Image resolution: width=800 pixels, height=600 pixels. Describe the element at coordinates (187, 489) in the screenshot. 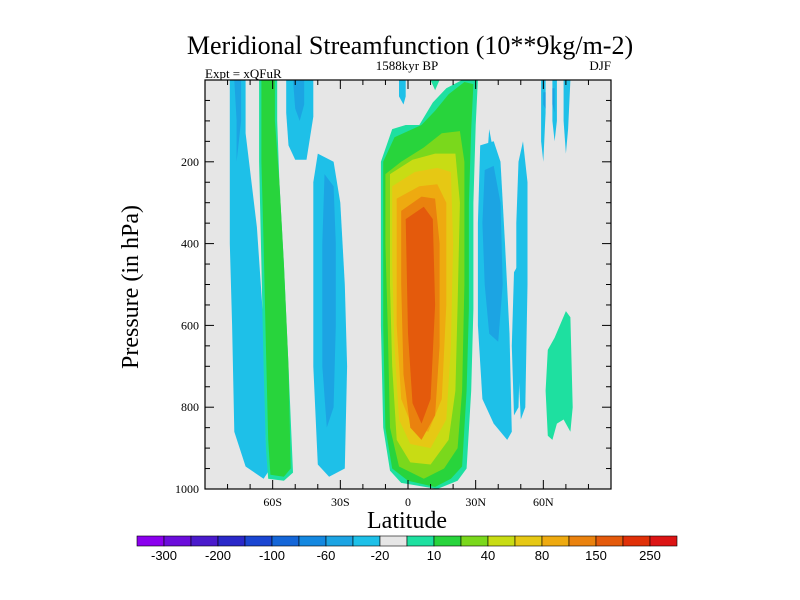

I see `y-tick-label: 1000` at that location.